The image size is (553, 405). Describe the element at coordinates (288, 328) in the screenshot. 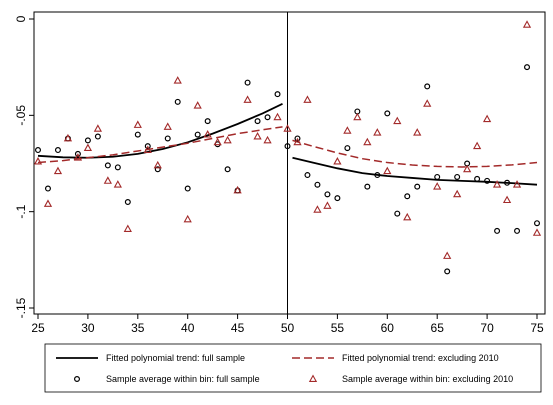

I see `x-tick-label: 50` at that location.